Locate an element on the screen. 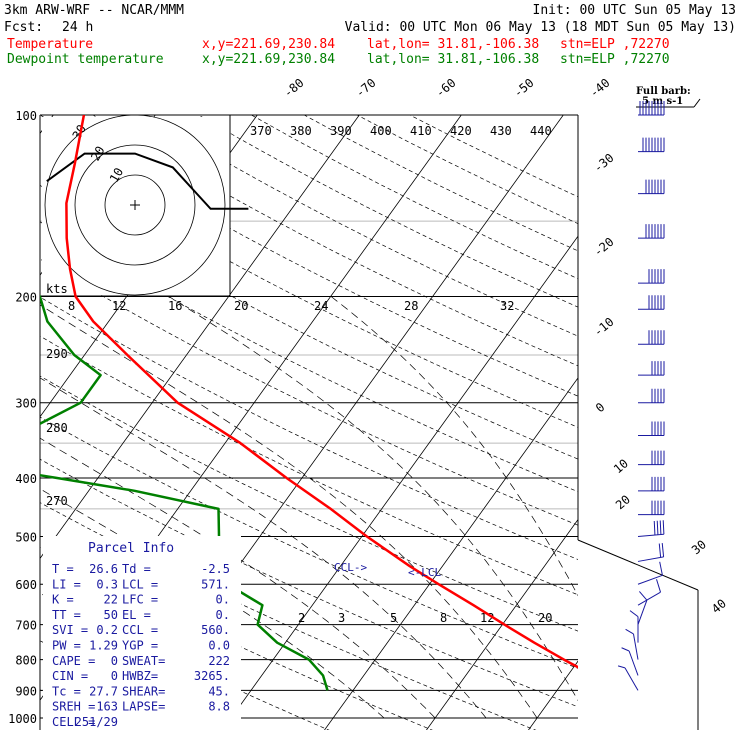  theta-label: 390 is located at coordinates (341, 131).